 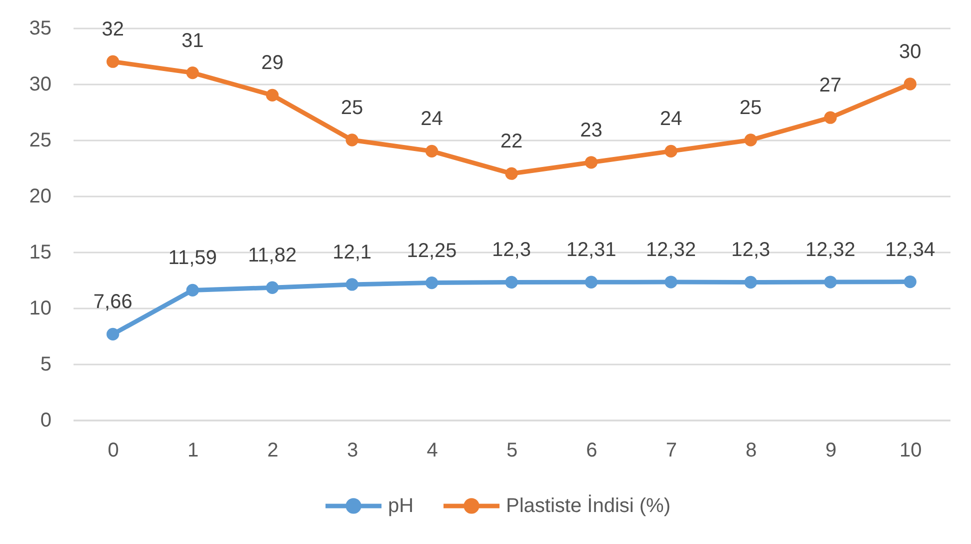 What do you see at coordinates (192, 258) in the screenshot?
I see `data-label: 11,59` at bounding box center [192, 258].